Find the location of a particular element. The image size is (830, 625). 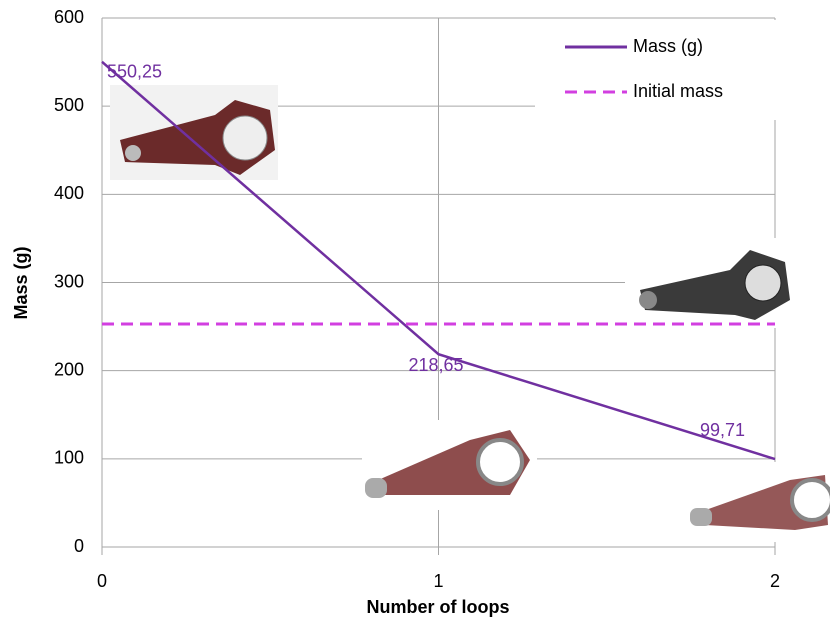

y-tick-label: 300 is located at coordinates (69, 281).